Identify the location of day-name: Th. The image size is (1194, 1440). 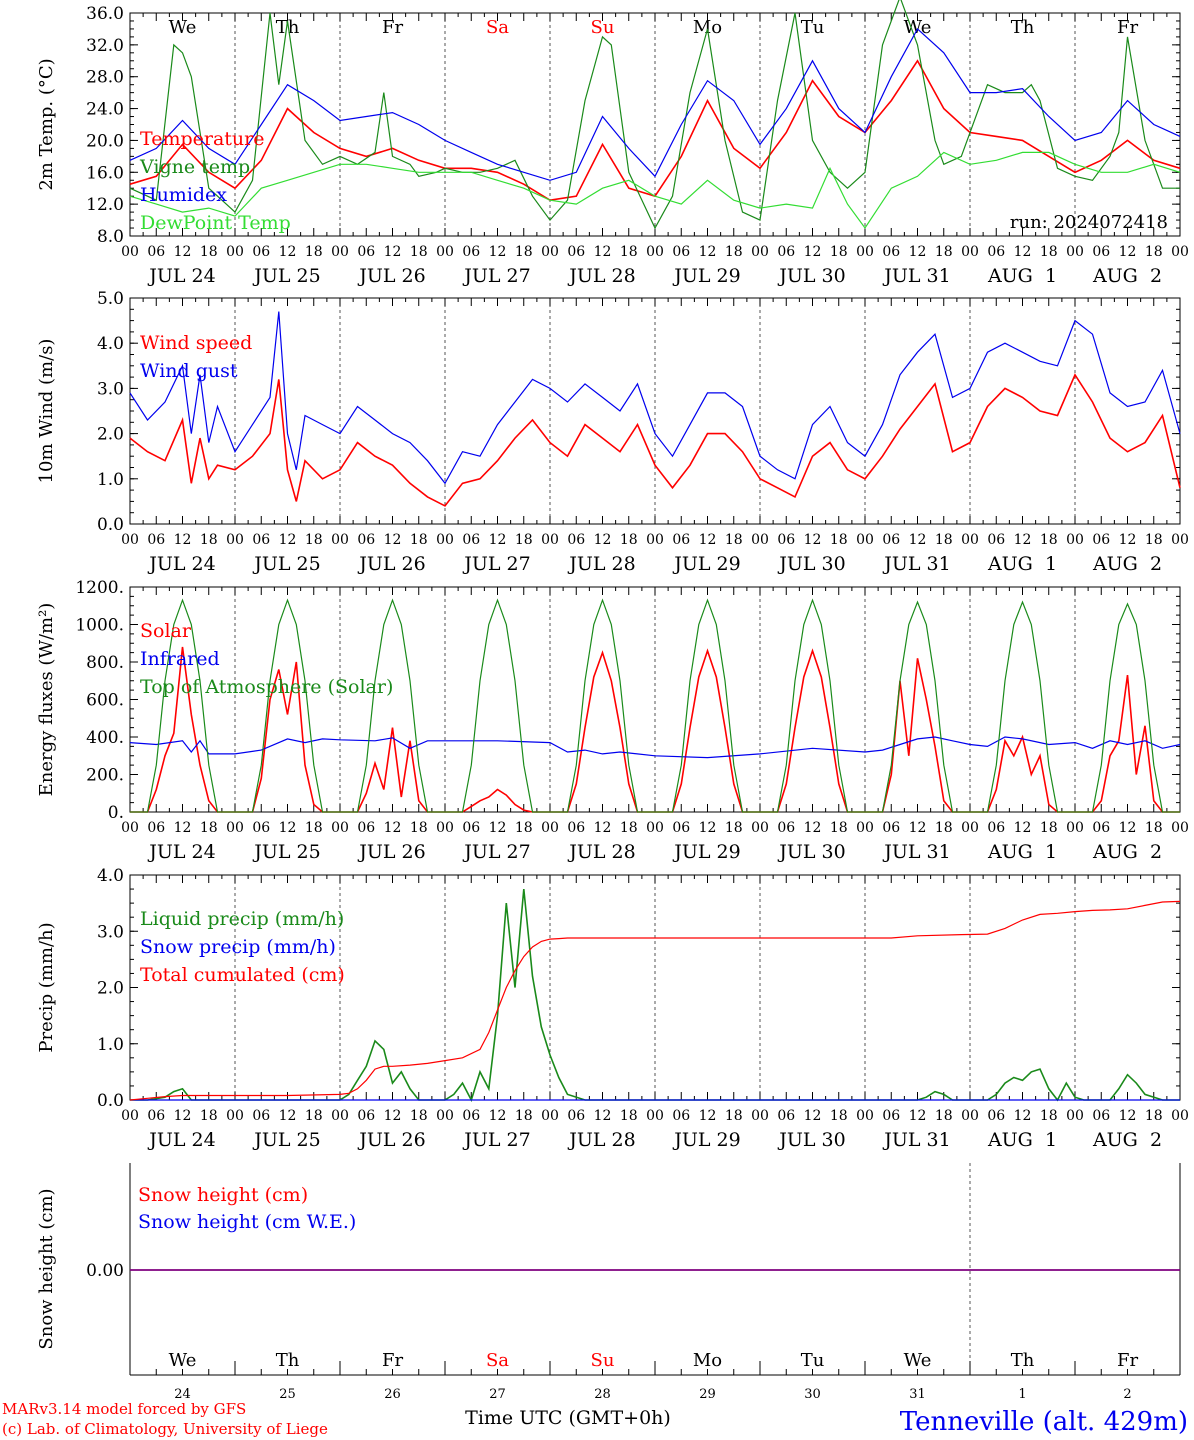
(288, 1360).